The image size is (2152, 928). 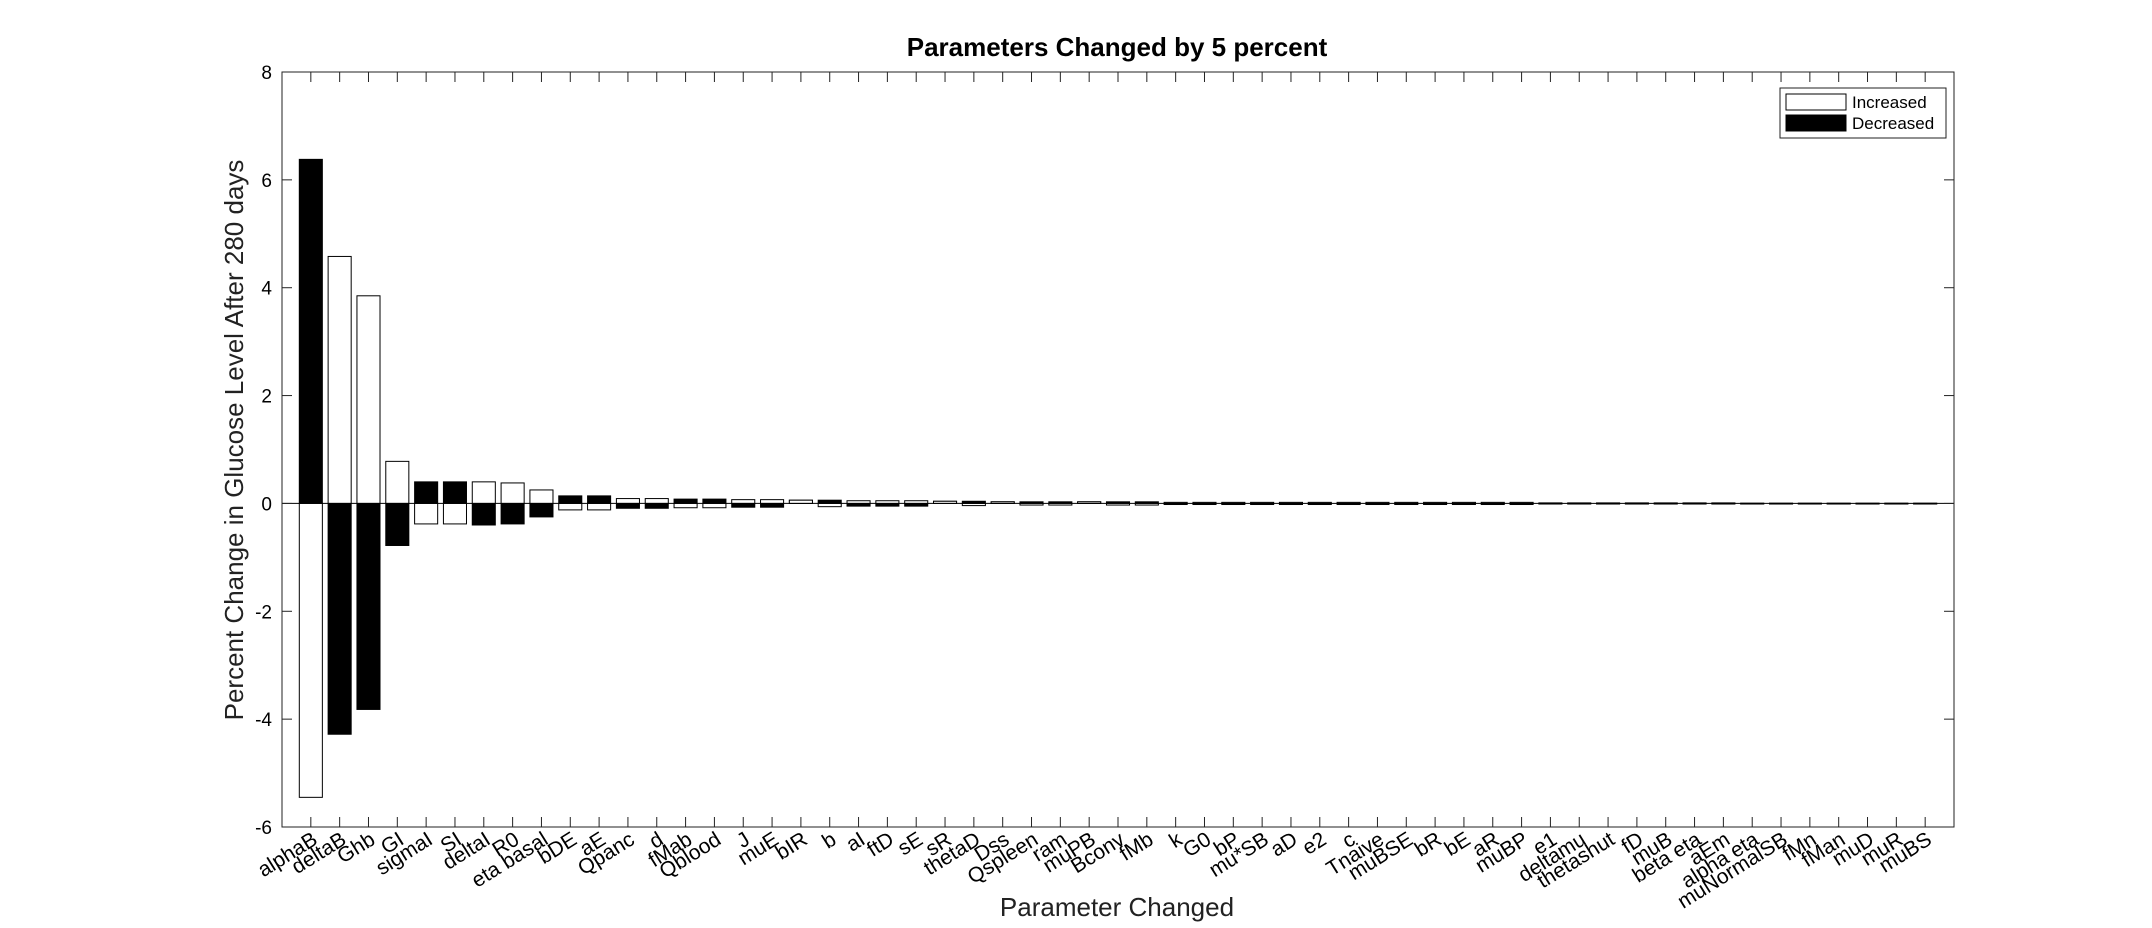 I want to click on bar-increased-Ghb, so click(x=368, y=399).